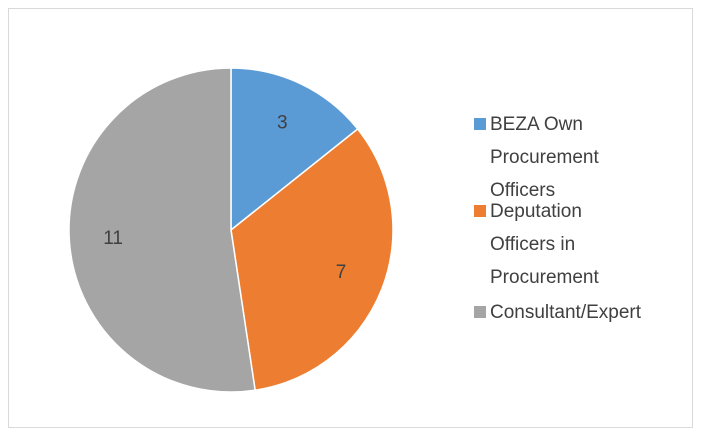 The width and height of the screenshot is (702, 436). I want to click on legend-label: BEZA Own Procurement Officers, so click(544, 157).